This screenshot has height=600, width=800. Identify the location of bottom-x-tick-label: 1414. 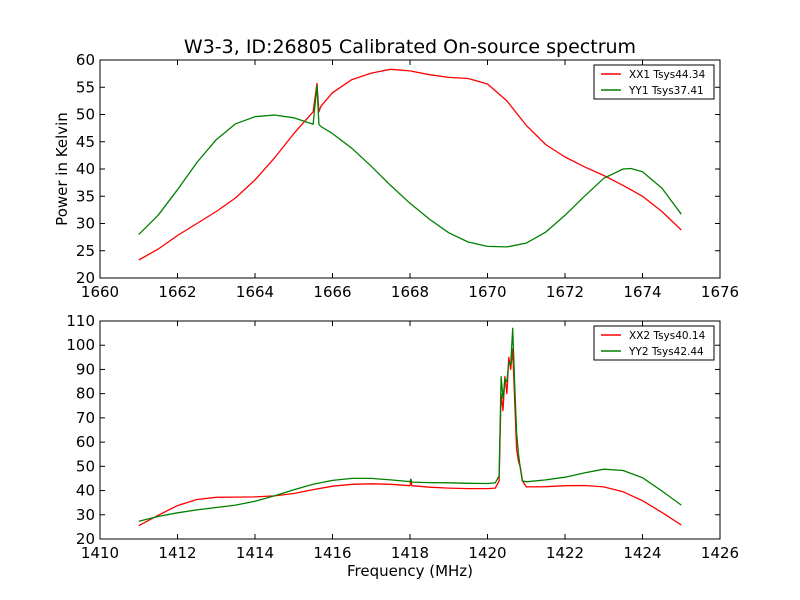
(255, 553).